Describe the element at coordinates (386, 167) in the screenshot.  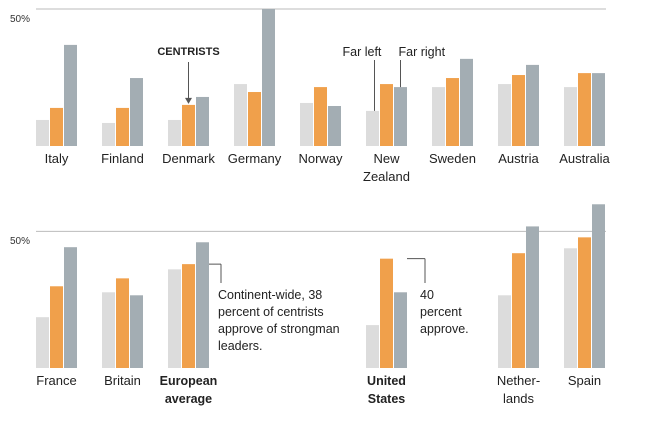
I see `x-tick-label: New Zealand` at that location.